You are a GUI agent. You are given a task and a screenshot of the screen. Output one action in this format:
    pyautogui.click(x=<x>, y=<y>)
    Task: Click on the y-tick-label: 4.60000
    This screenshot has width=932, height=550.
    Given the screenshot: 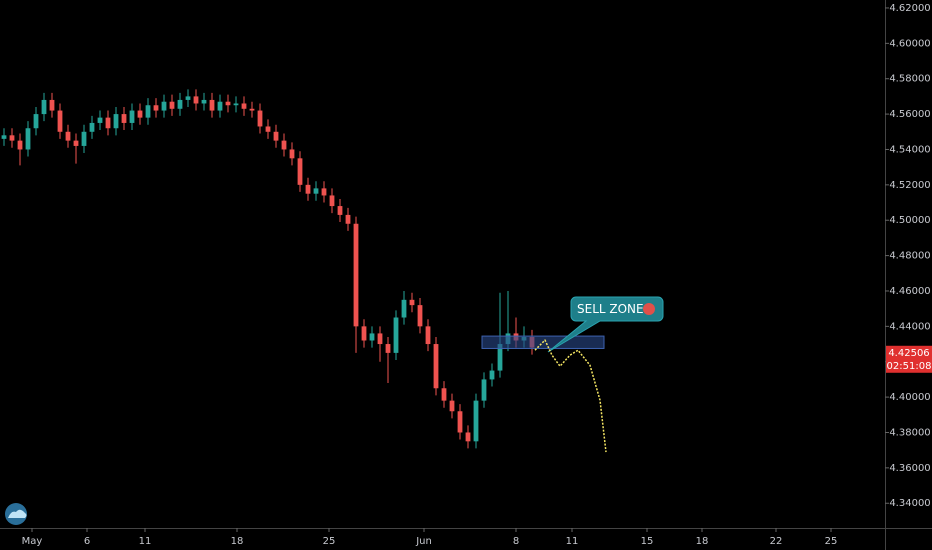 What is the action you would take?
    pyautogui.click(x=909, y=43)
    